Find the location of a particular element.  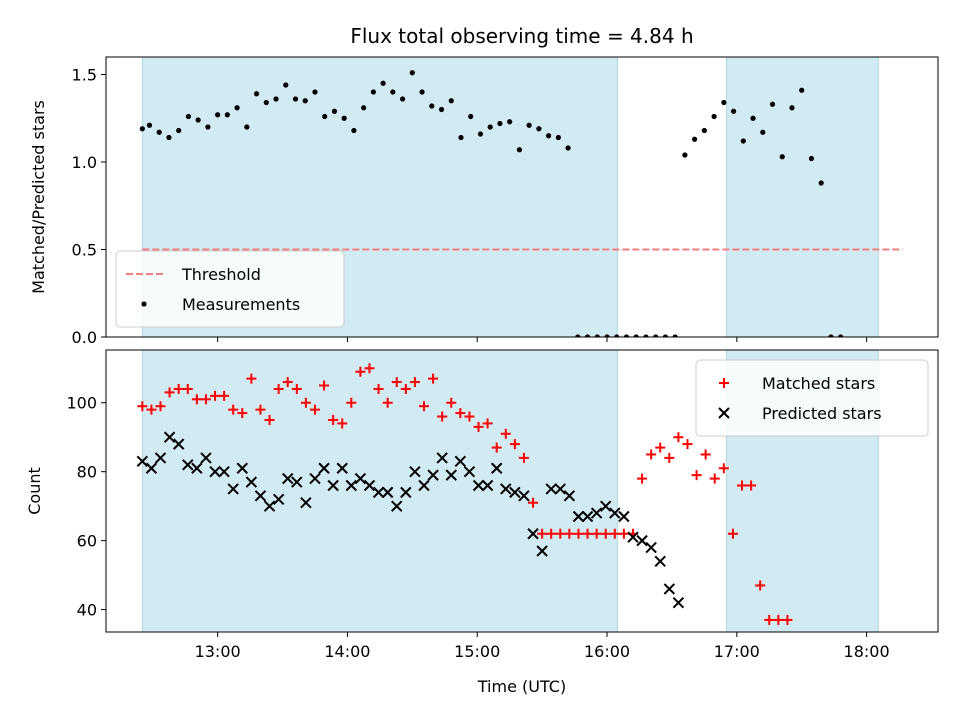

y-tick-label: 40 is located at coordinates (87, 610).